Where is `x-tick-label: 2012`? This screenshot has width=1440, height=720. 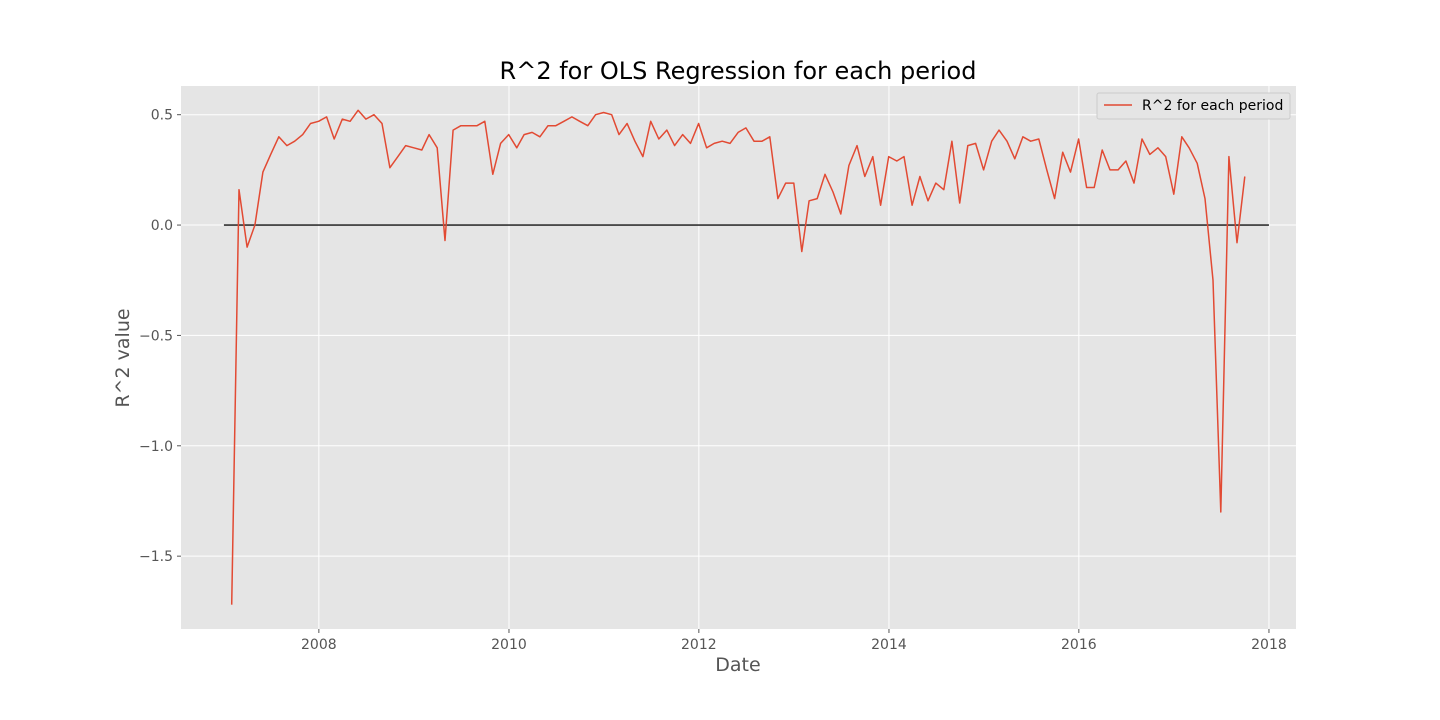
x-tick-label: 2012 is located at coordinates (699, 645).